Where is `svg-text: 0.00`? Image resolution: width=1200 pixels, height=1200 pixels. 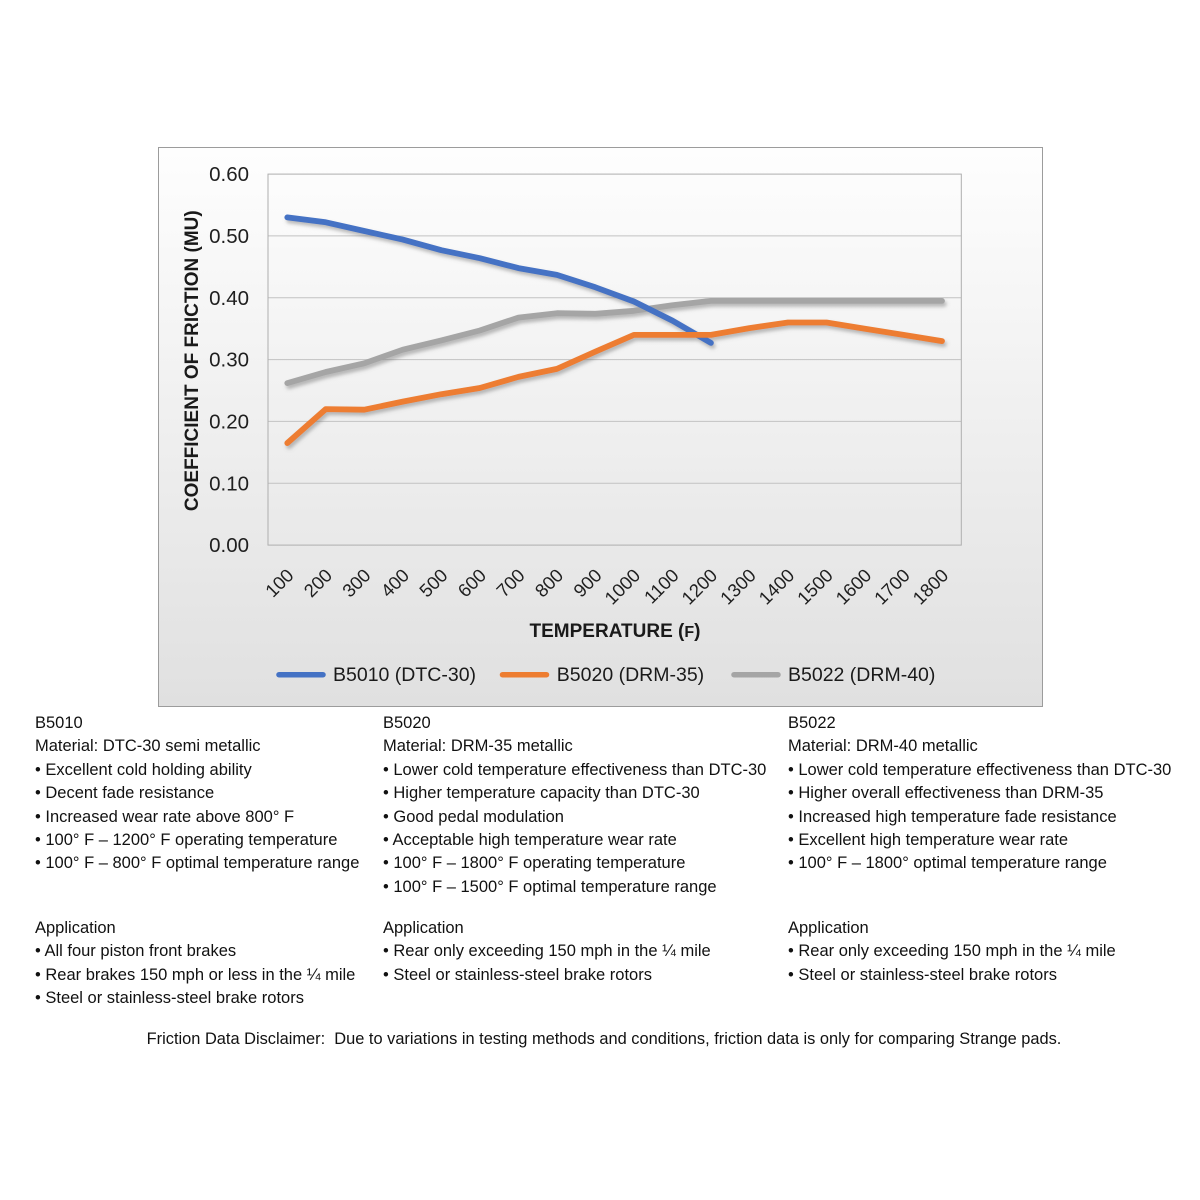 svg-text: 0.00 is located at coordinates (229, 545).